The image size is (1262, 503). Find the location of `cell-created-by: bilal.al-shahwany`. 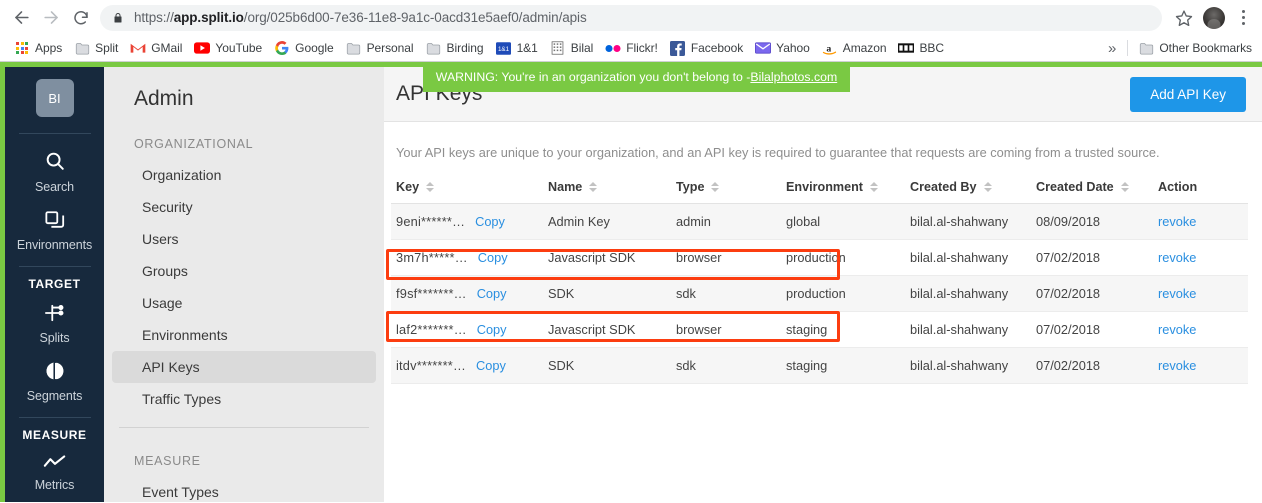

cell-created-by: bilal.al-shahwany is located at coordinates (968, 329).